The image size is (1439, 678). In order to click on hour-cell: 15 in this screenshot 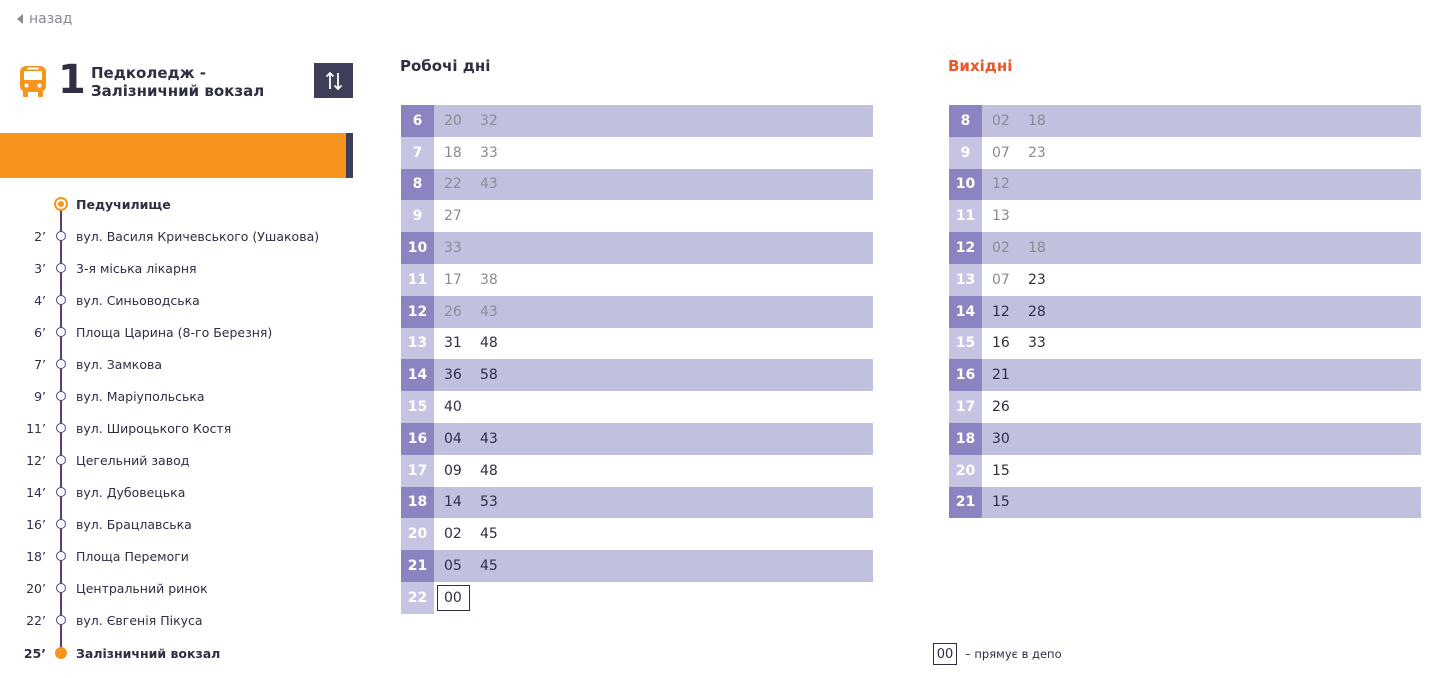, I will do `click(417, 407)`.